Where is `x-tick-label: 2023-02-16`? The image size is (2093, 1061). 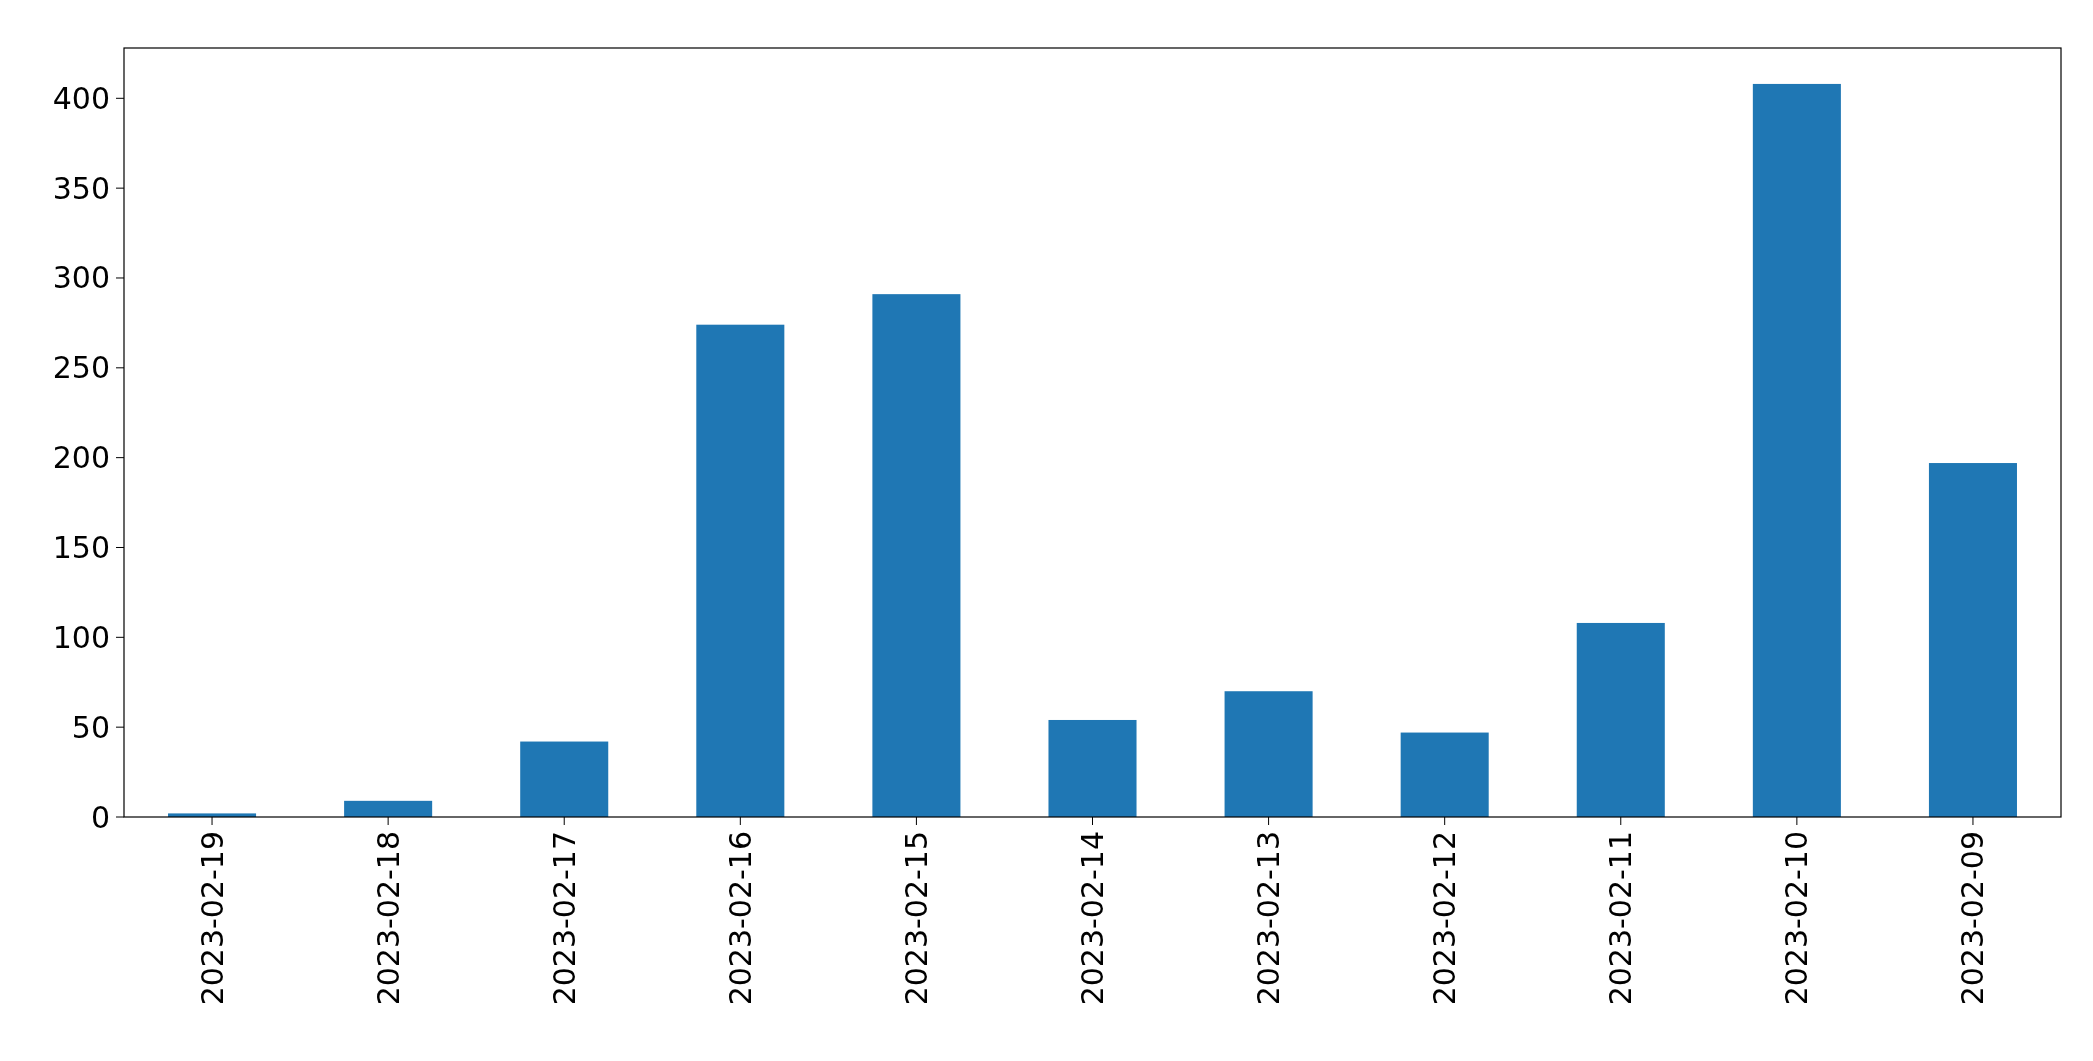
x-tick-label: 2023-02-16 is located at coordinates (740, 918).